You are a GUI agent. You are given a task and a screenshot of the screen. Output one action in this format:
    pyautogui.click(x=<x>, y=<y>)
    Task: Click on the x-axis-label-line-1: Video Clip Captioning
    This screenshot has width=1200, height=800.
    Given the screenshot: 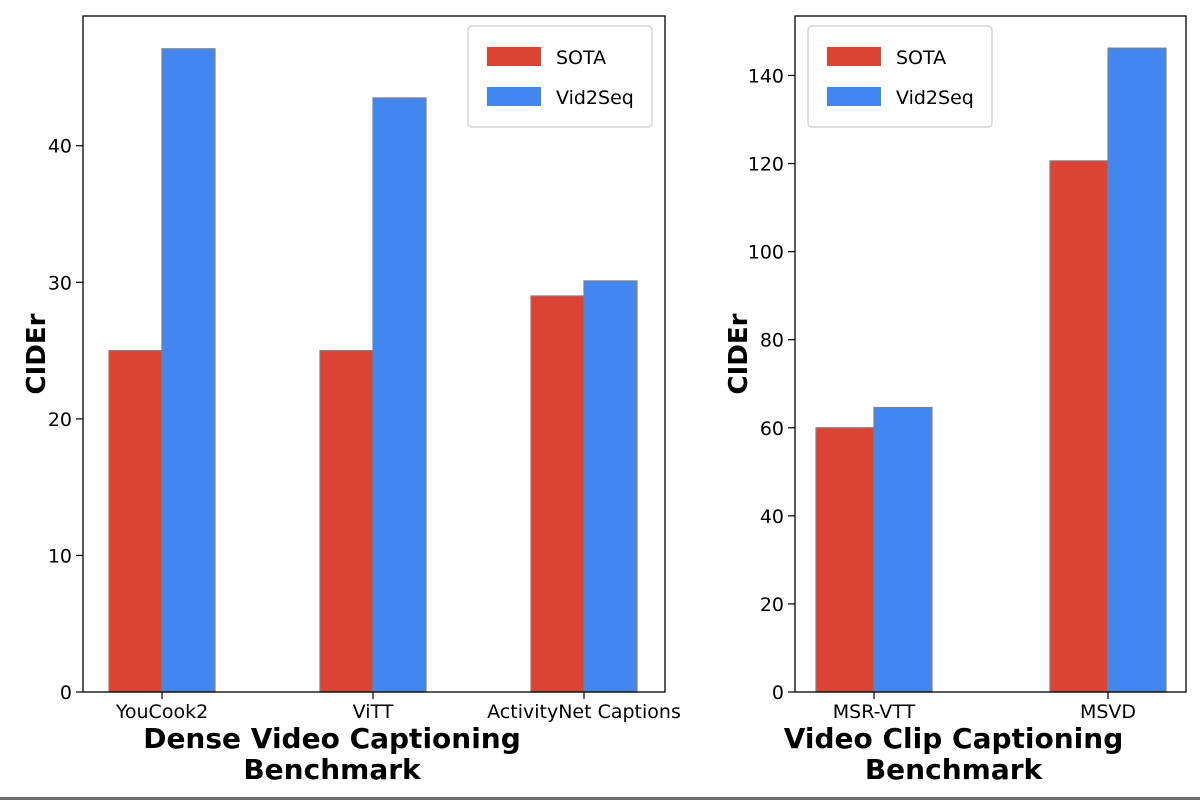 What is the action you would take?
    pyautogui.click(x=954, y=738)
    